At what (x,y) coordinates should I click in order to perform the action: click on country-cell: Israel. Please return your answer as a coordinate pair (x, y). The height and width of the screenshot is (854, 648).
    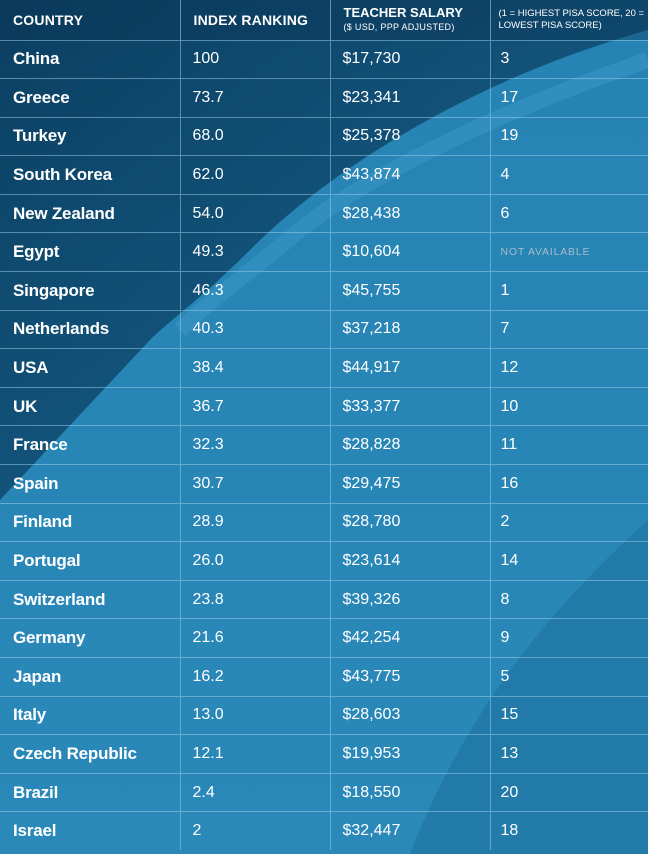
    Looking at the image, I should click on (90, 831).